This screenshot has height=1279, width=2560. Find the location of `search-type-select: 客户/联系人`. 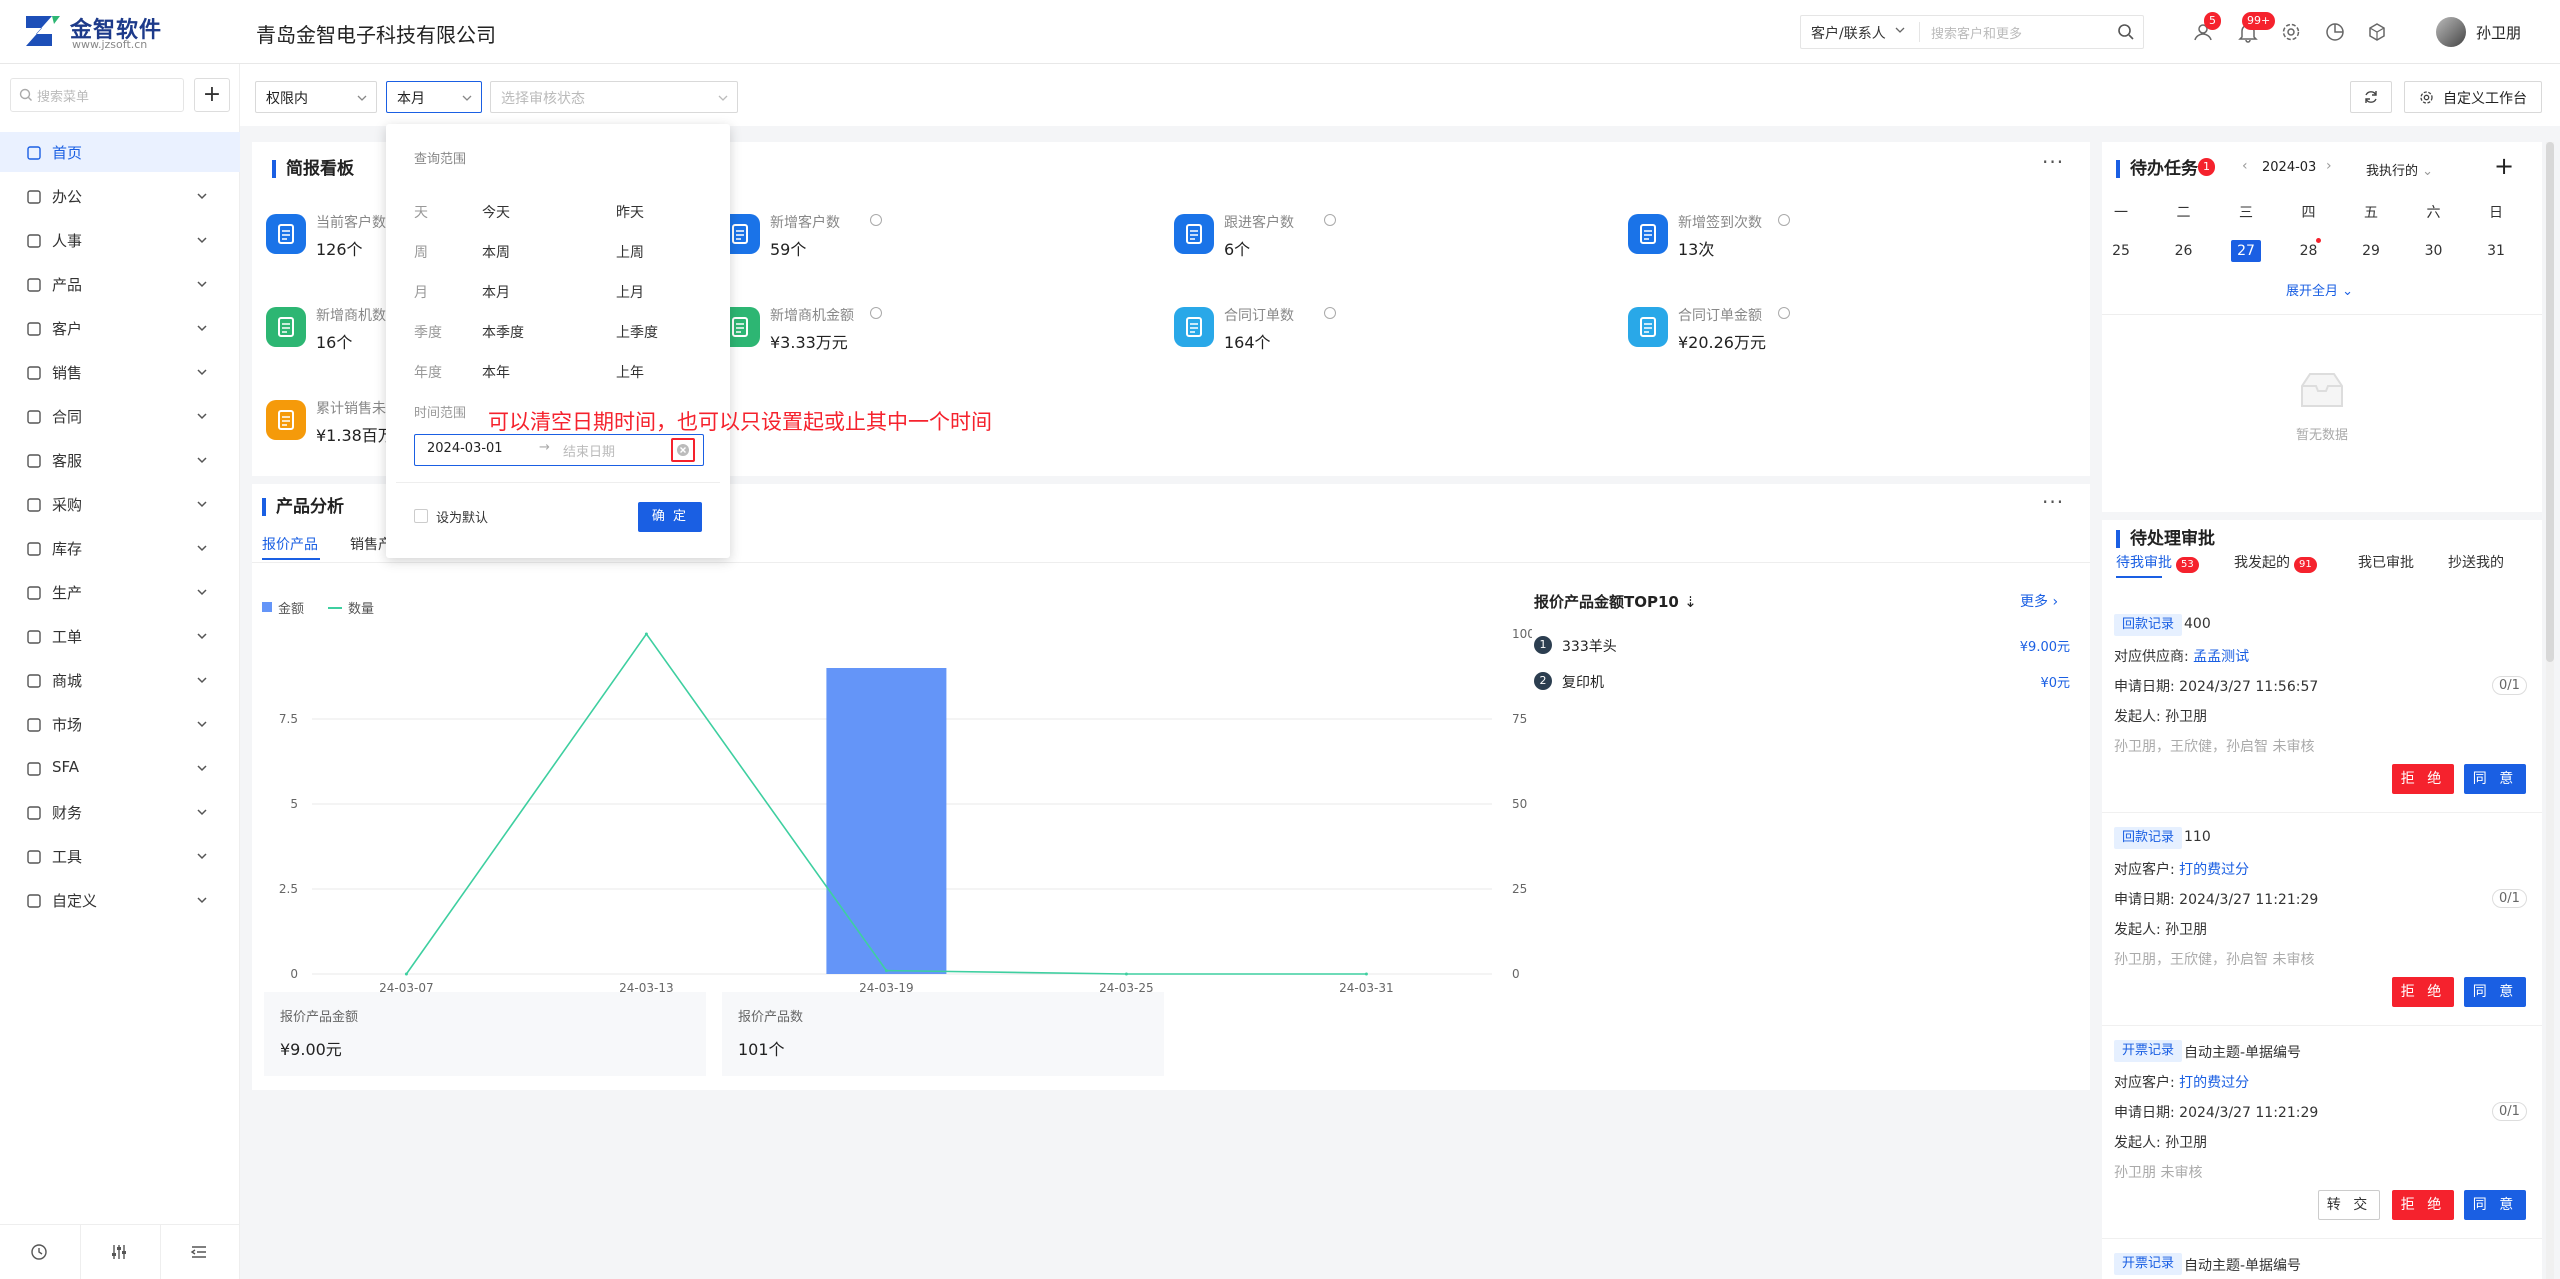

search-type-select: 客户/联系人 is located at coordinates (1848, 34).